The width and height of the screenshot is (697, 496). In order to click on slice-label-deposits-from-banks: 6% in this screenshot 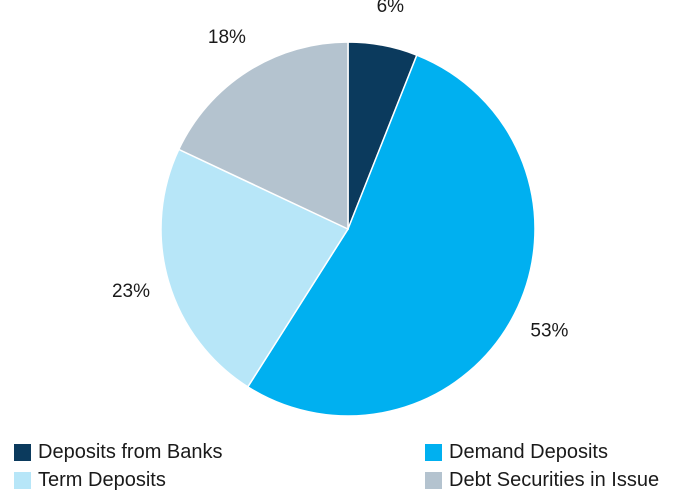, I will do `click(391, 8)`.